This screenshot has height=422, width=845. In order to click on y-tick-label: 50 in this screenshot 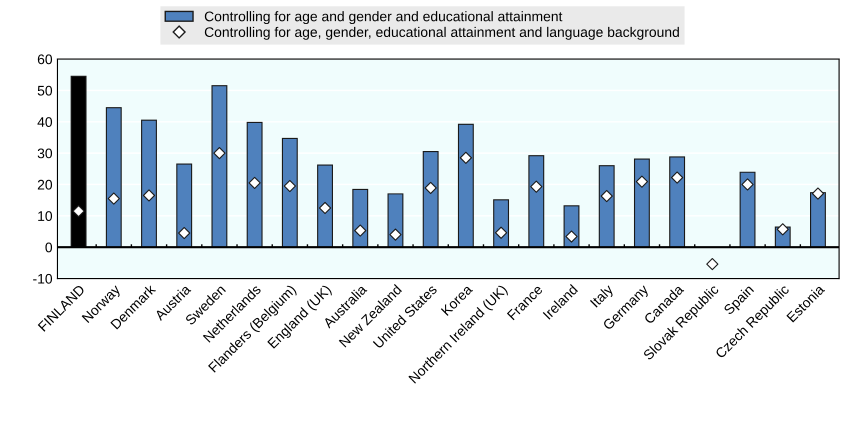, I will do `click(45, 91)`.